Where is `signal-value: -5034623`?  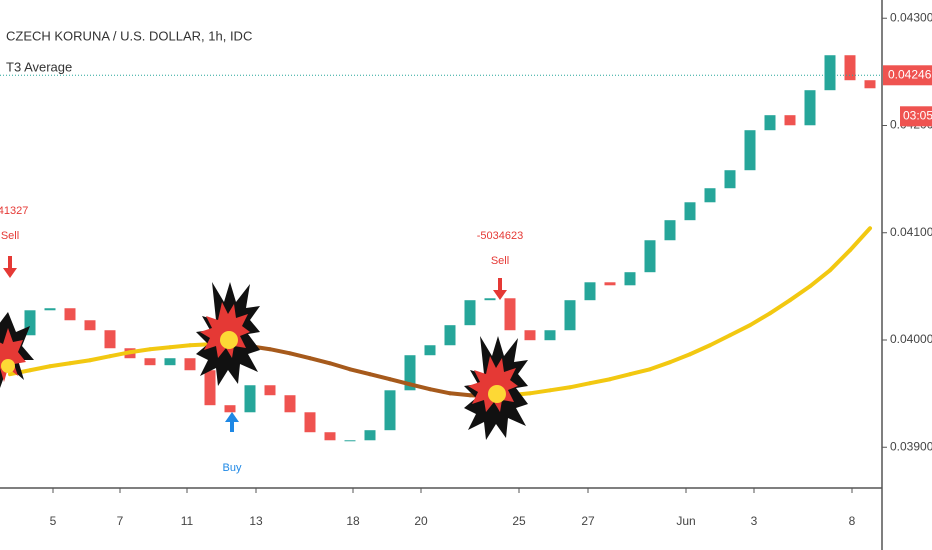 signal-value: -5034623 is located at coordinates (500, 236).